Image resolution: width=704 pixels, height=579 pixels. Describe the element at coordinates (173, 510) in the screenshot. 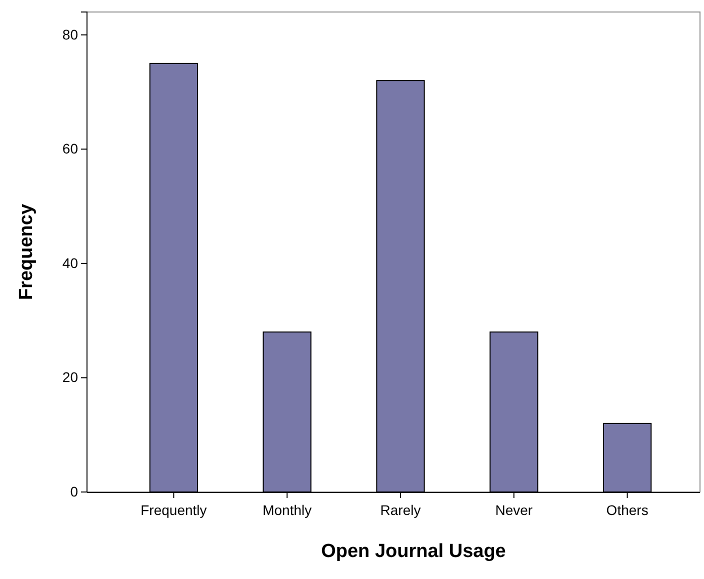

I see `x-tick-label: Frequently` at that location.